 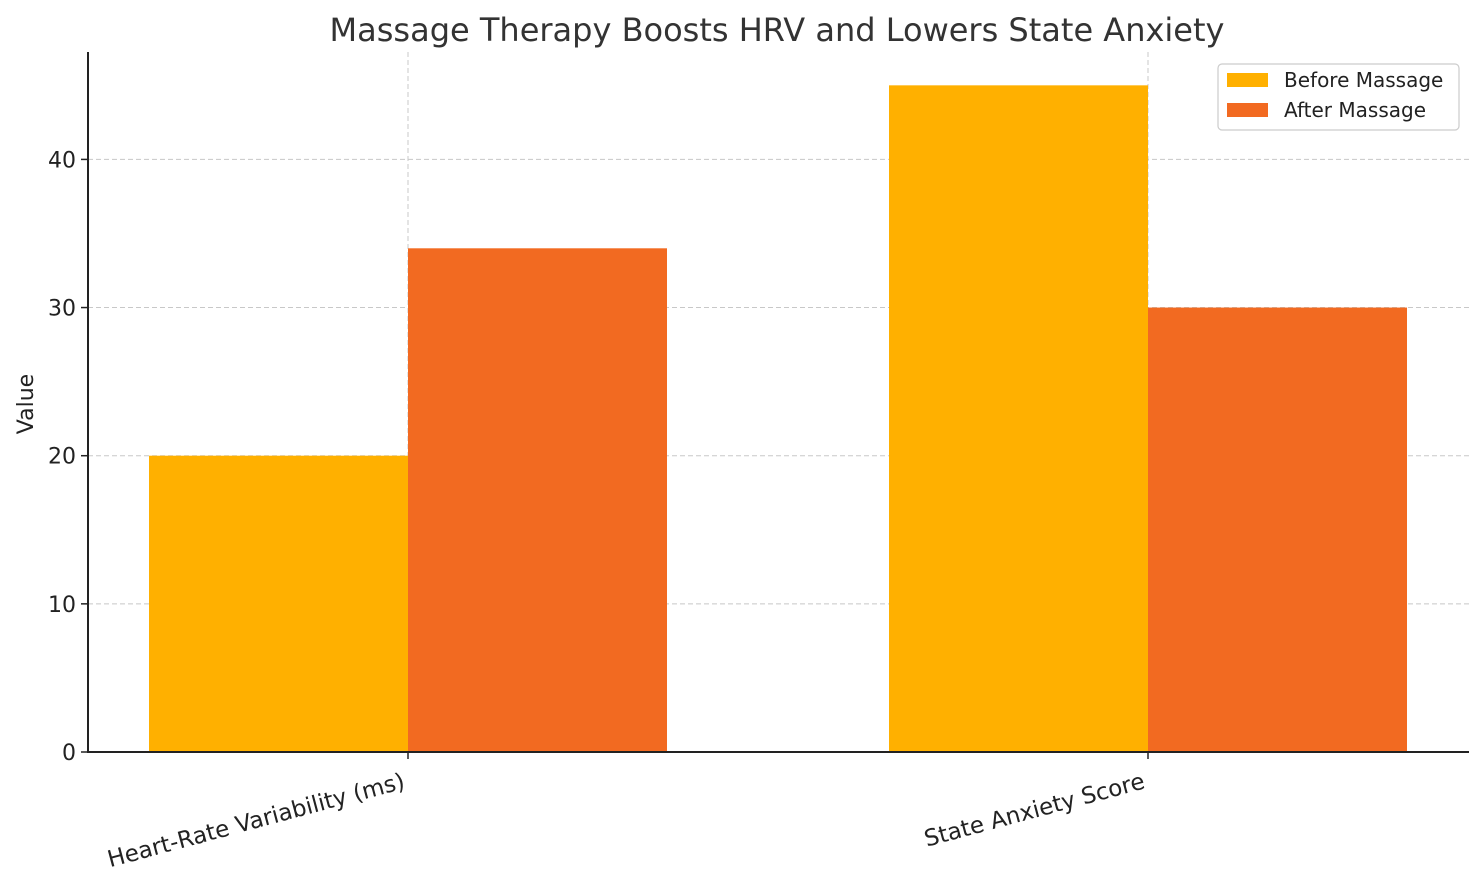 I want to click on y-axis-ticks: 0 10 20 30 40, so click(x=68, y=457).